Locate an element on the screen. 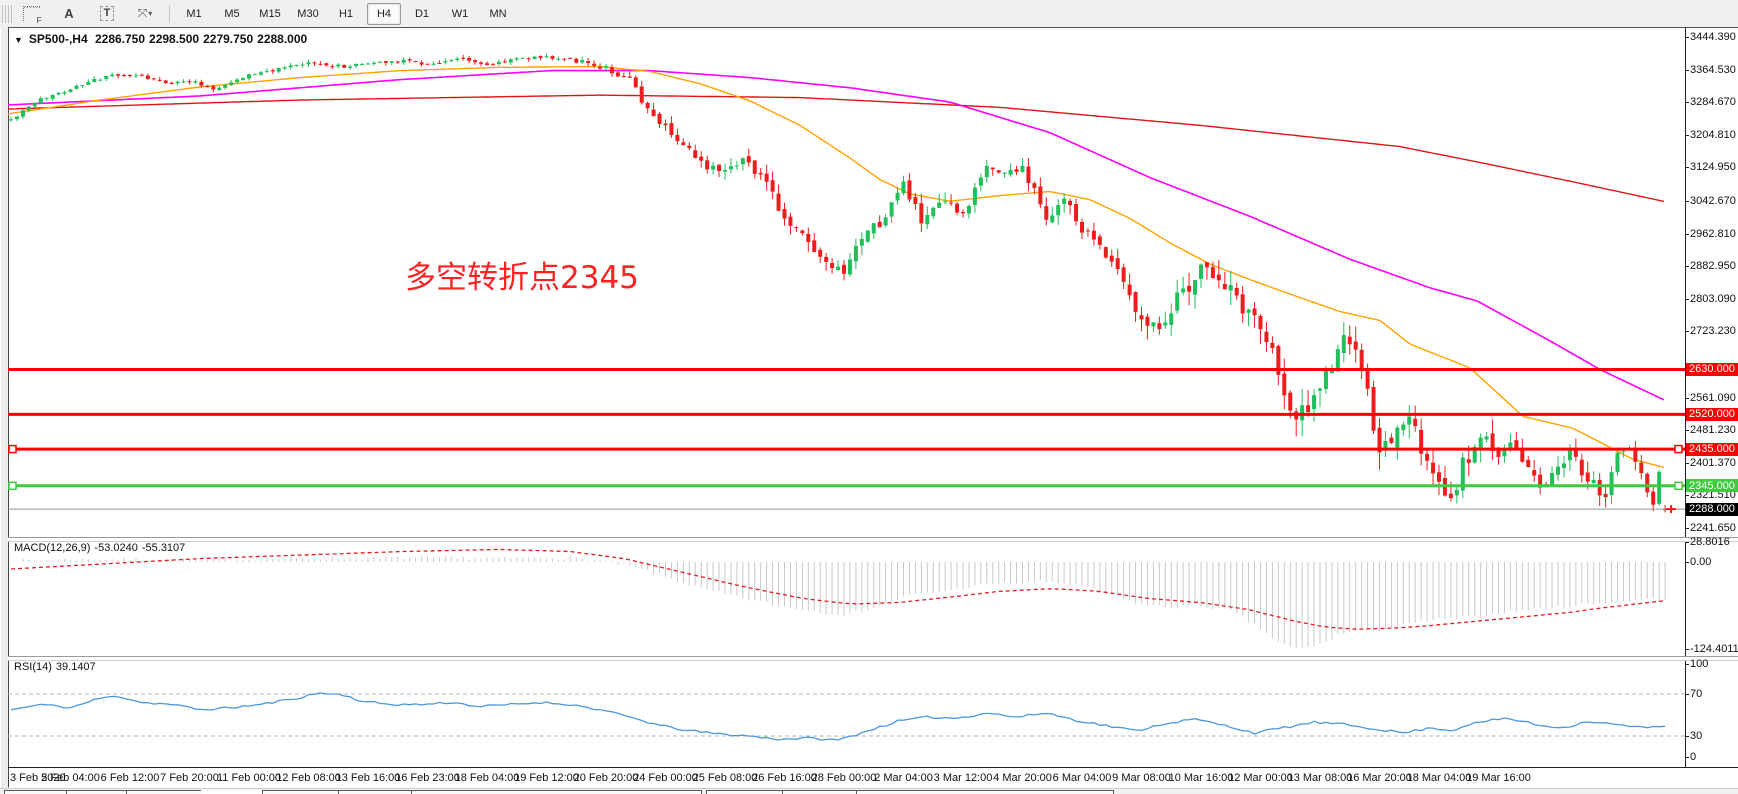  symbol-timeframe-label: SP500-,H4 is located at coordinates (58, 39).